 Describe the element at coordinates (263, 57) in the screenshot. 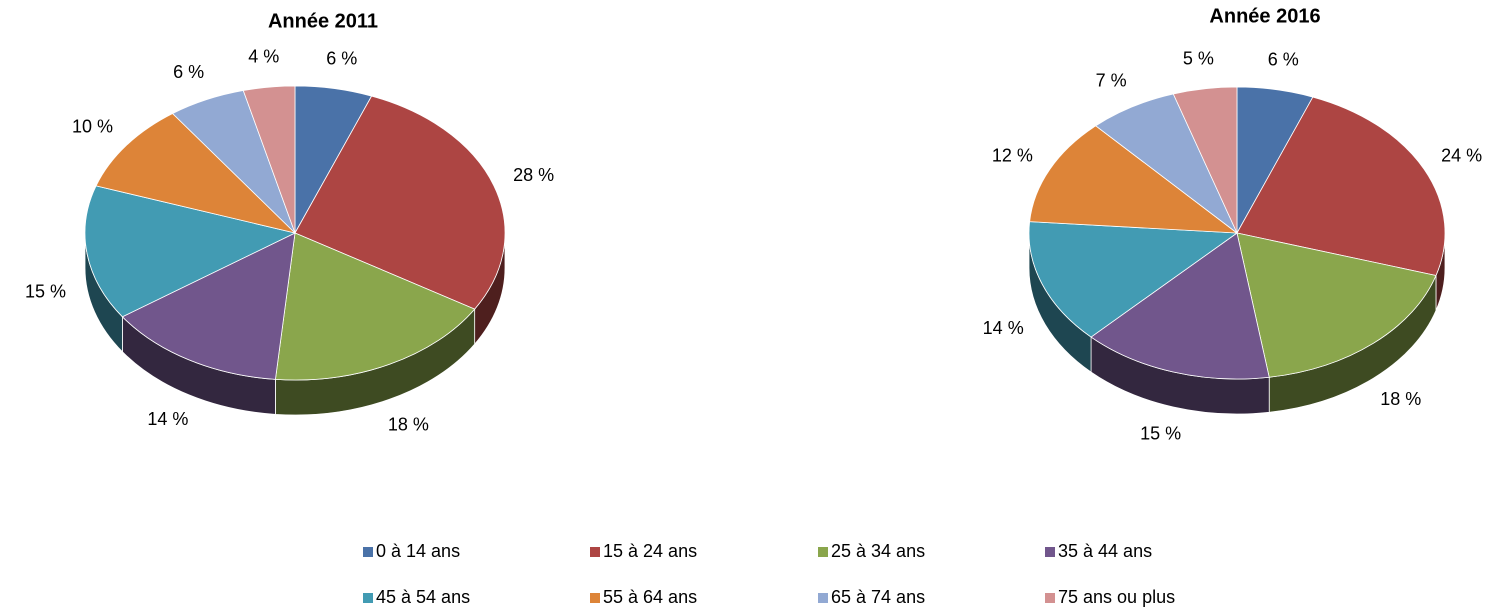

I see `data-label: 4 %` at that location.